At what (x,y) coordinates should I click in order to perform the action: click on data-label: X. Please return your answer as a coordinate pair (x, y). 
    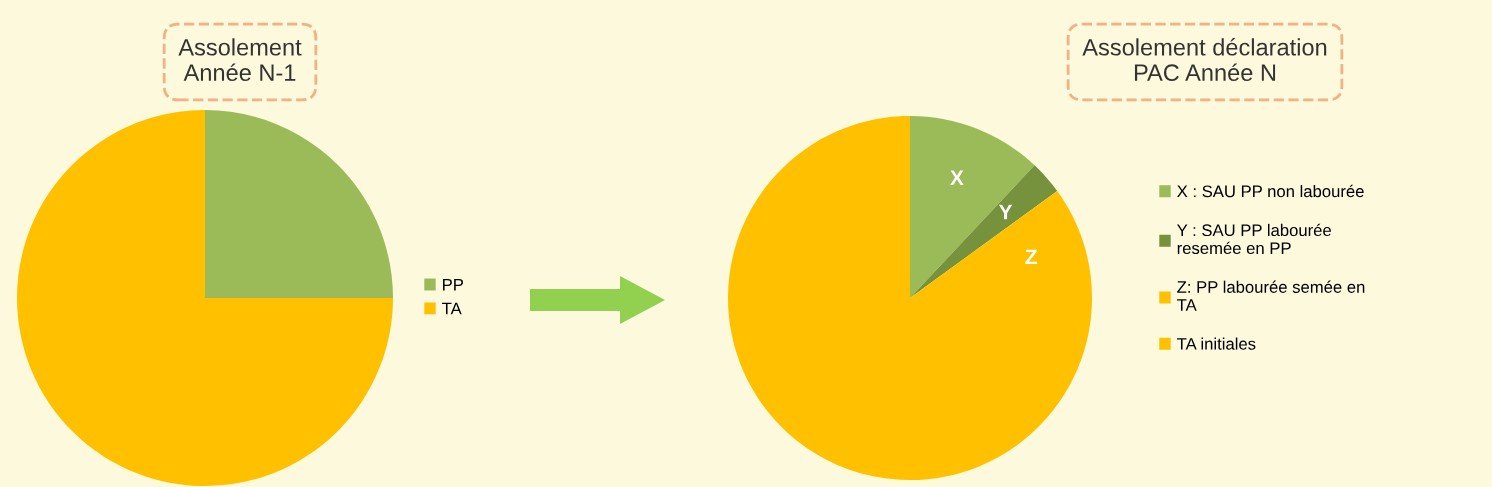
    Looking at the image, I should click on (957, 177).